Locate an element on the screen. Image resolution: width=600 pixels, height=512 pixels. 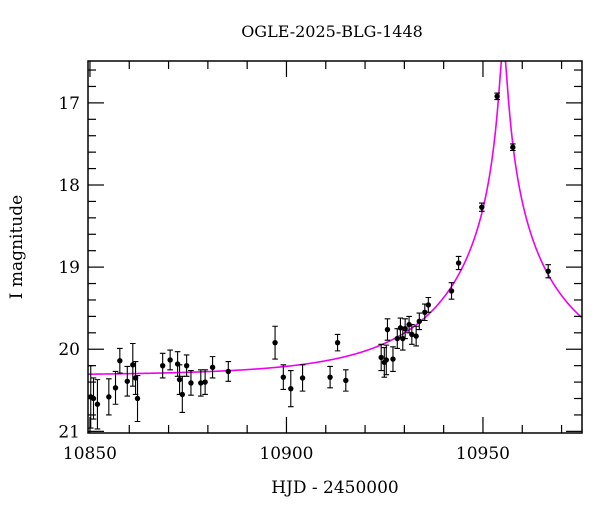
y-tick-label: 17 is located at coordinates (69, 104).